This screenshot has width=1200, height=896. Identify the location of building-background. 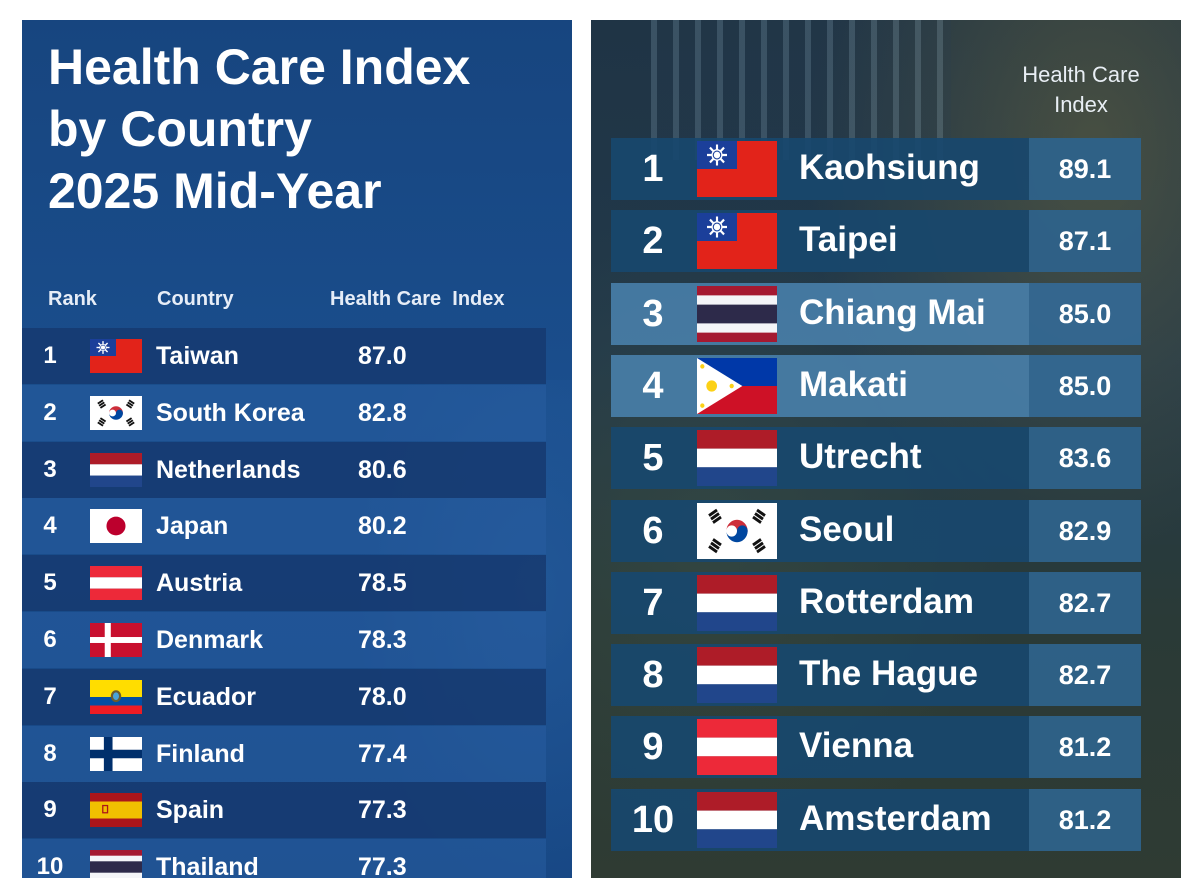
(801, 90).